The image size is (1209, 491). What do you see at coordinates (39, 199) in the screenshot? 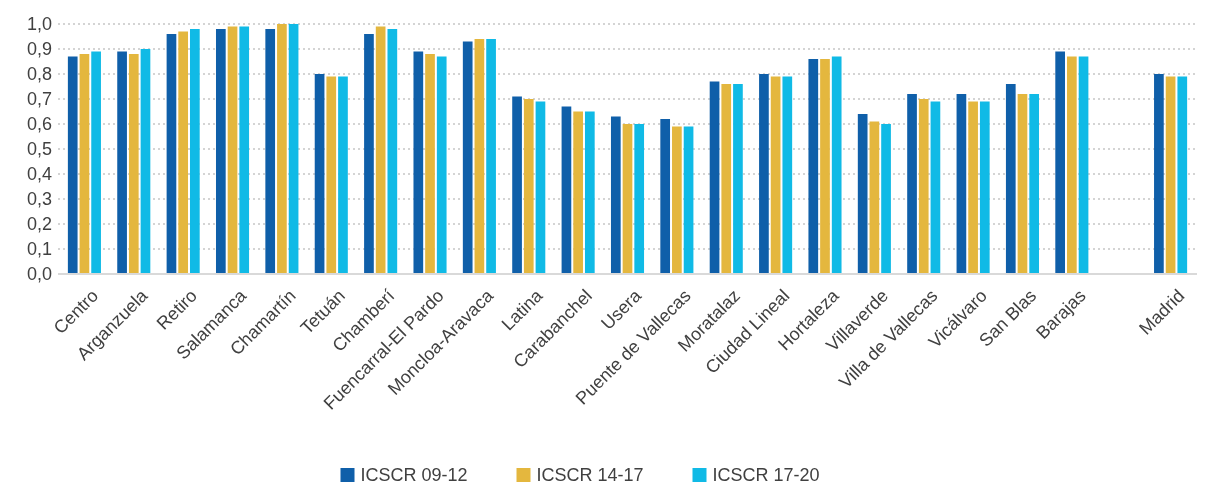
I see `y-tick-label: 0,3` at bounding box center [39, 199].